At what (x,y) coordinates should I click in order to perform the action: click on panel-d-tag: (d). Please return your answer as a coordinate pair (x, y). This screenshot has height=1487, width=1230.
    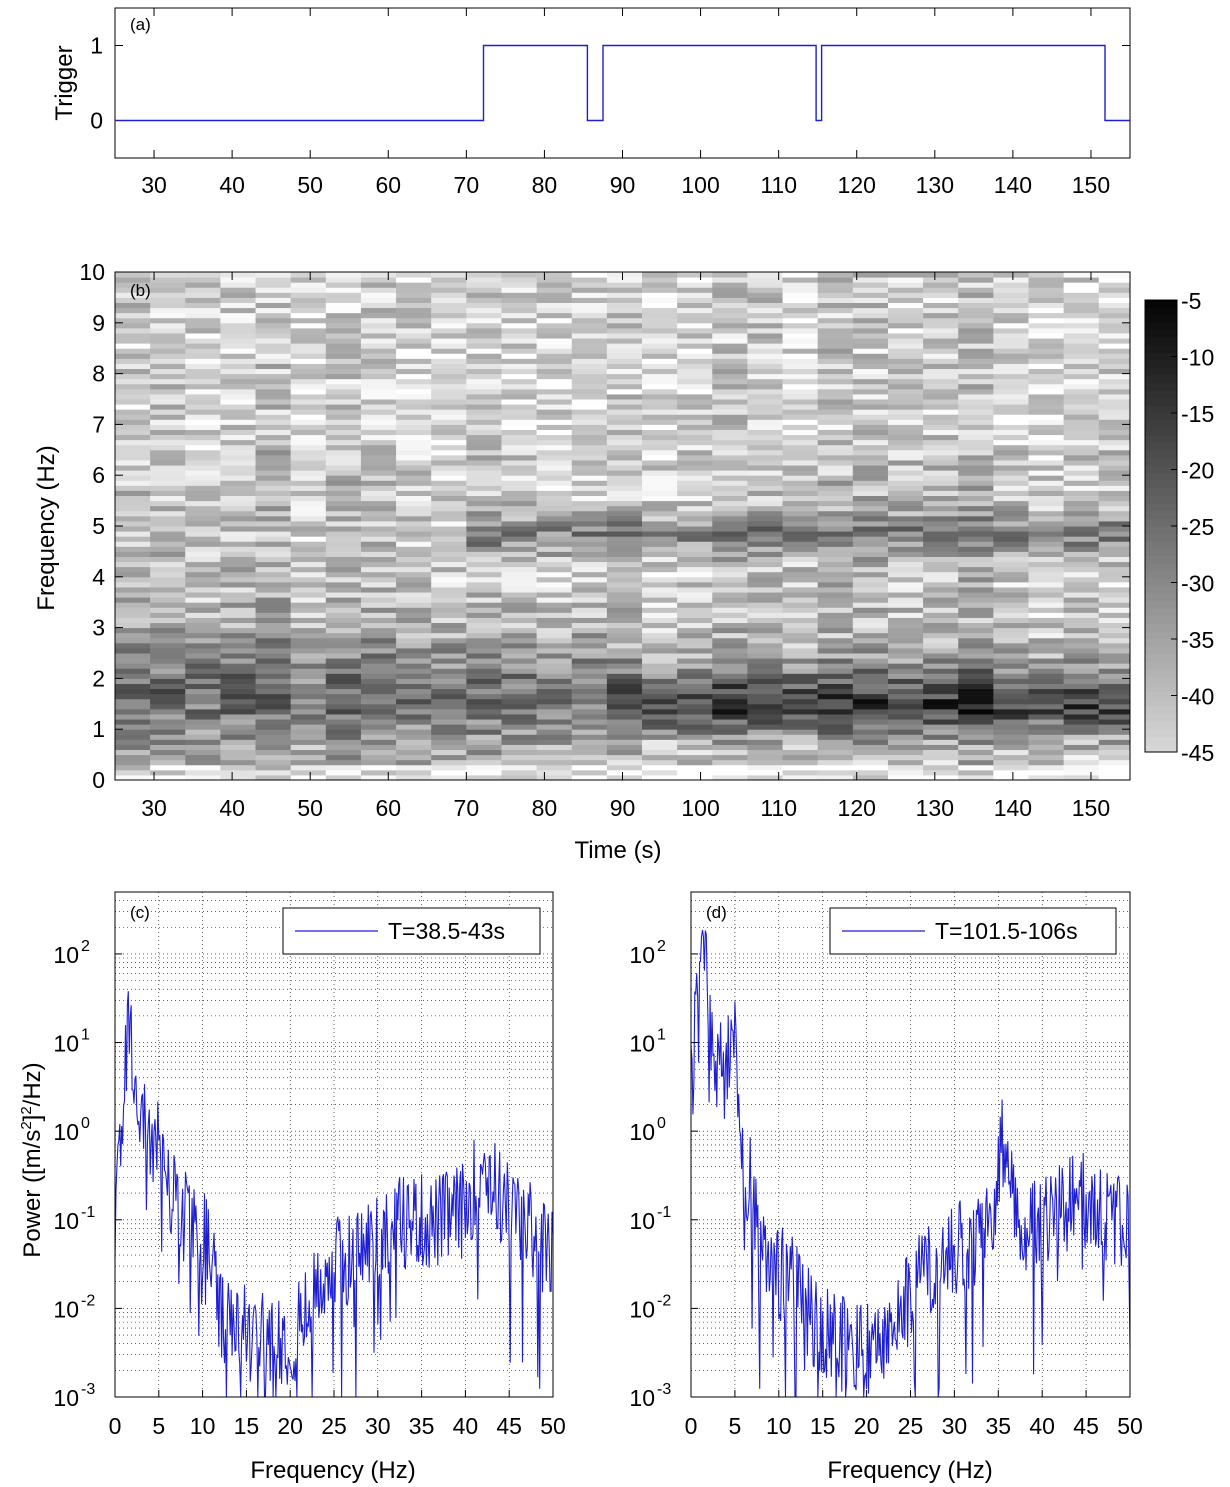
    Looking at the image, I should click on (716, 912).